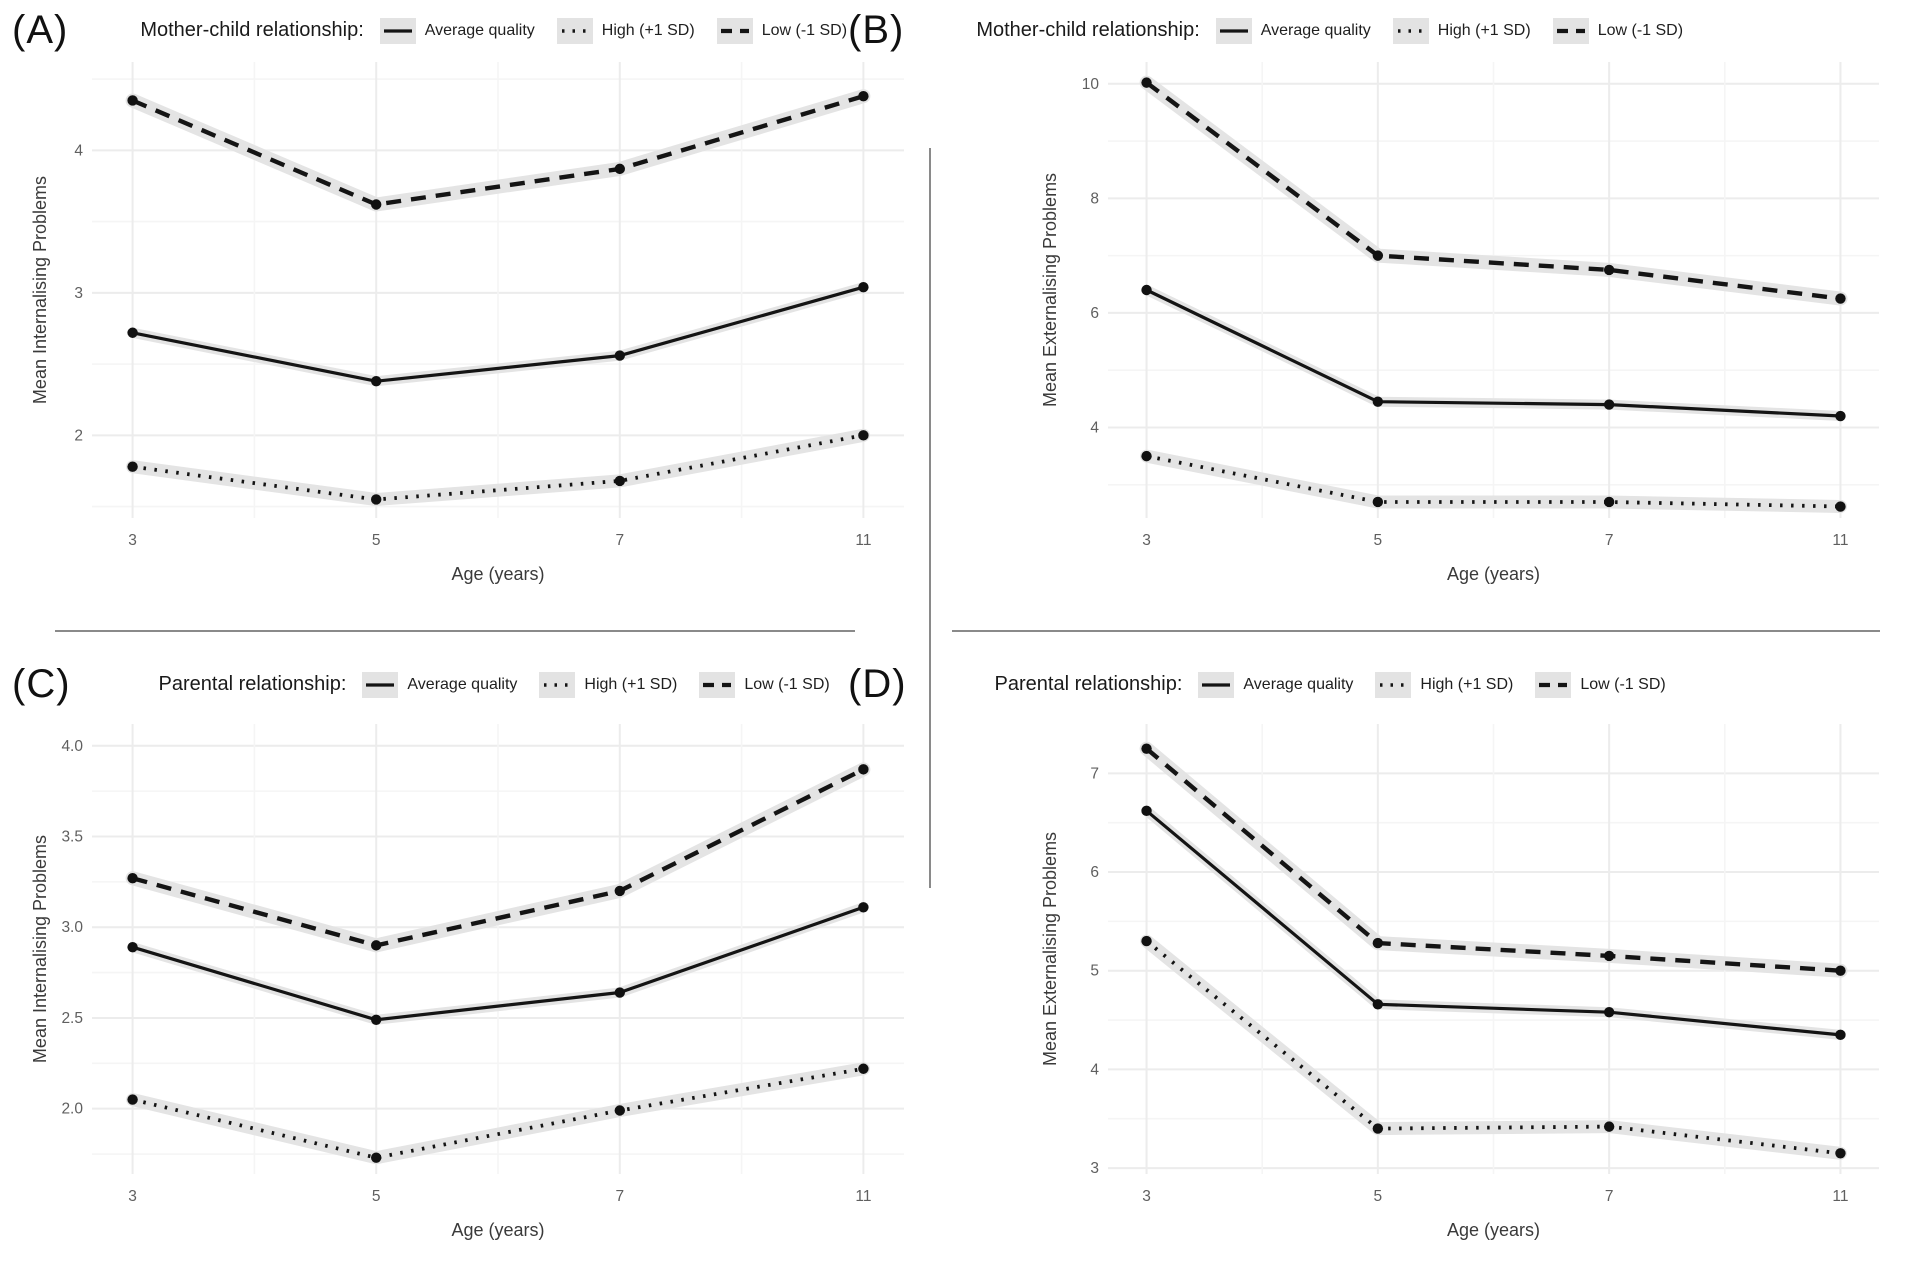  What do you see at coordinates (877, 684) in the screenshot?
I see `panel-d-letter: (D)` at bounding box center [877, 684].